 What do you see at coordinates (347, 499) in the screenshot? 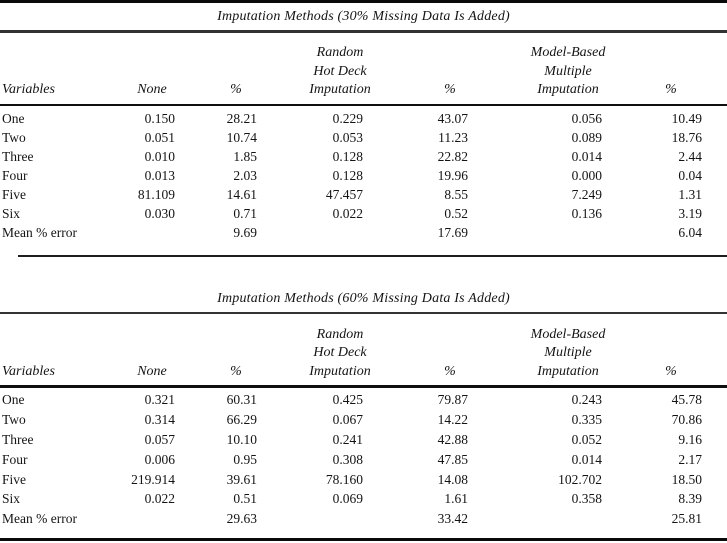
I see `cell-value: 0.069` at bounding box center [347, 499].